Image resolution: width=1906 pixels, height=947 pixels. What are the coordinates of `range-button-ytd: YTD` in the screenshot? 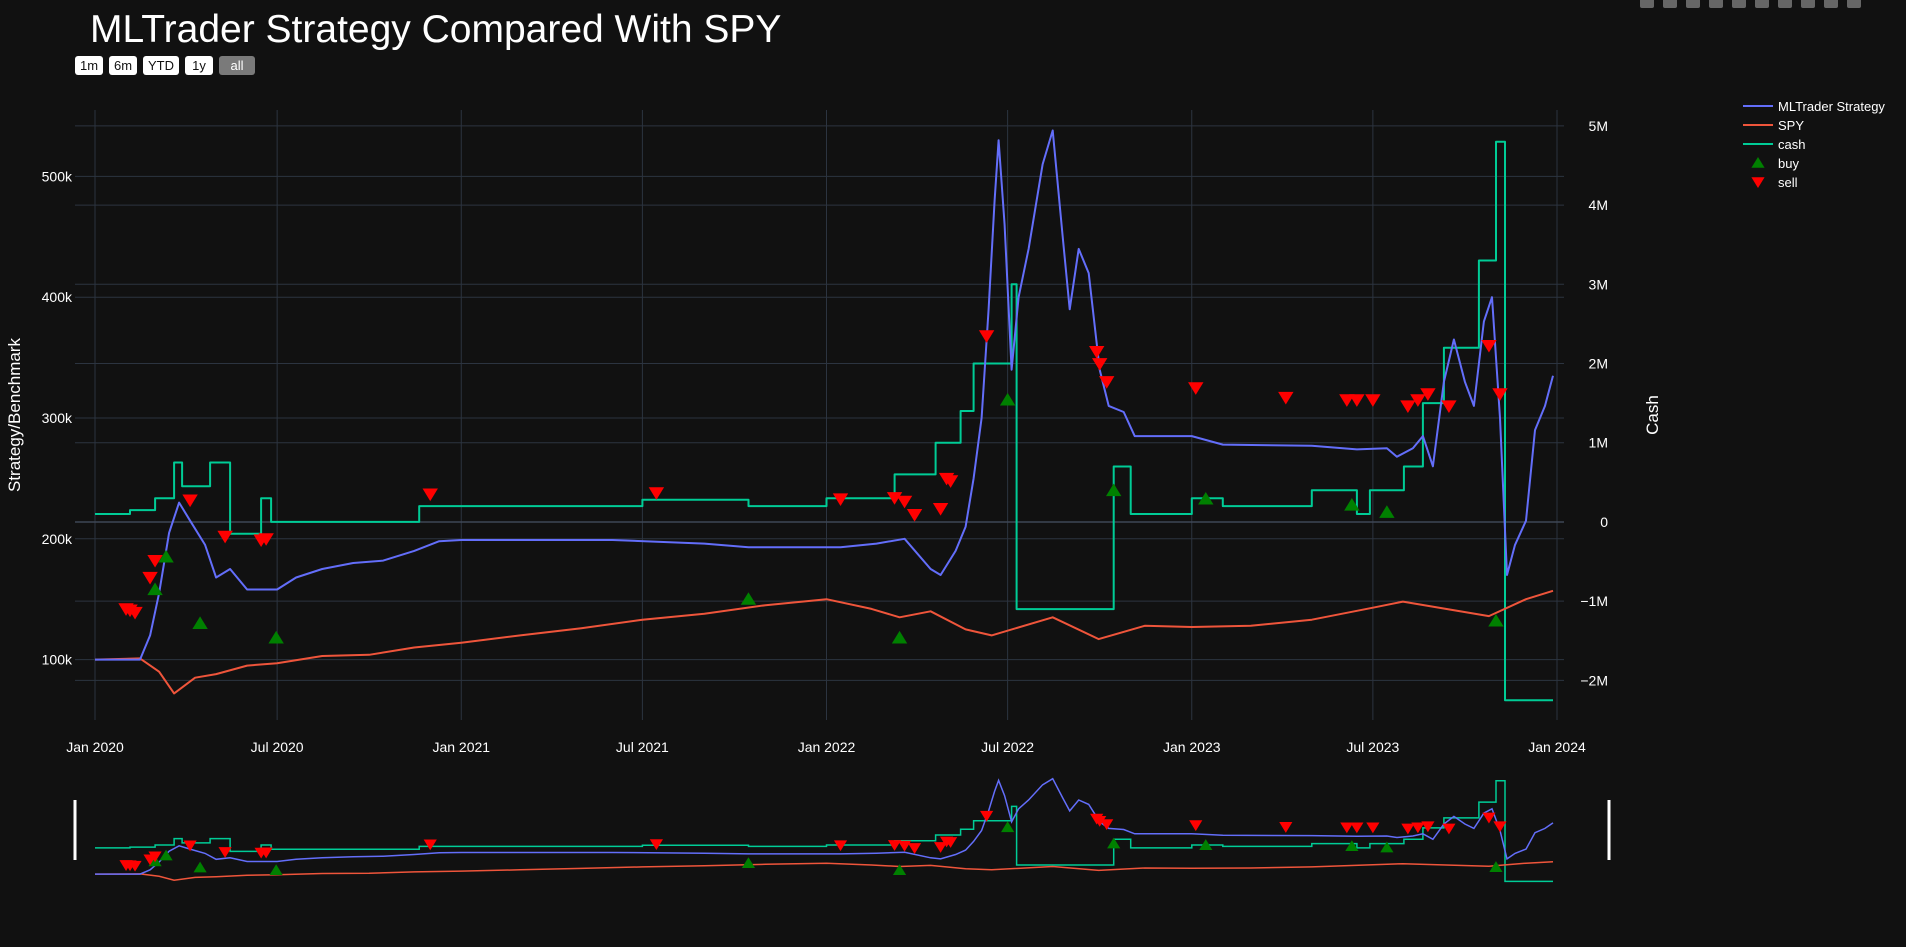 It's located at (161, 65).